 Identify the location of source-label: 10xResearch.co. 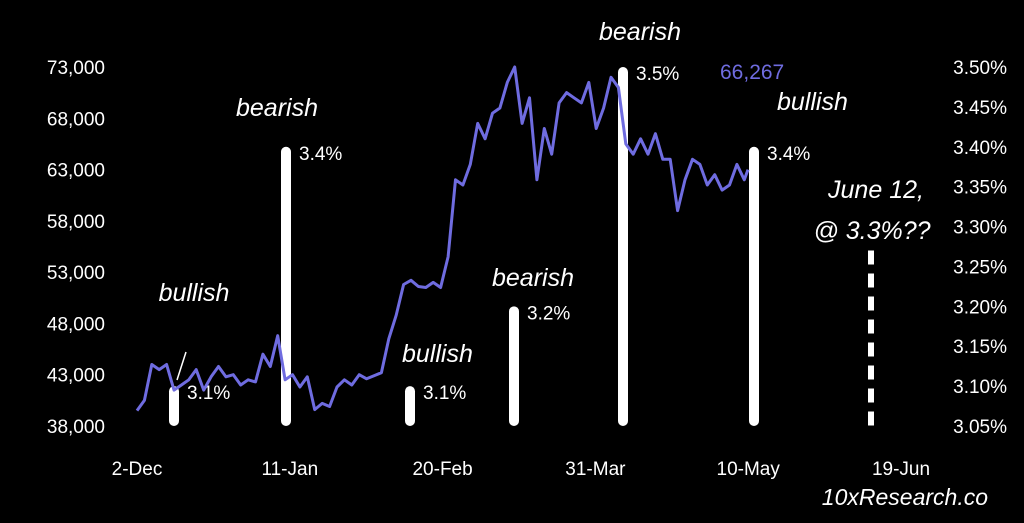
(905, 497).